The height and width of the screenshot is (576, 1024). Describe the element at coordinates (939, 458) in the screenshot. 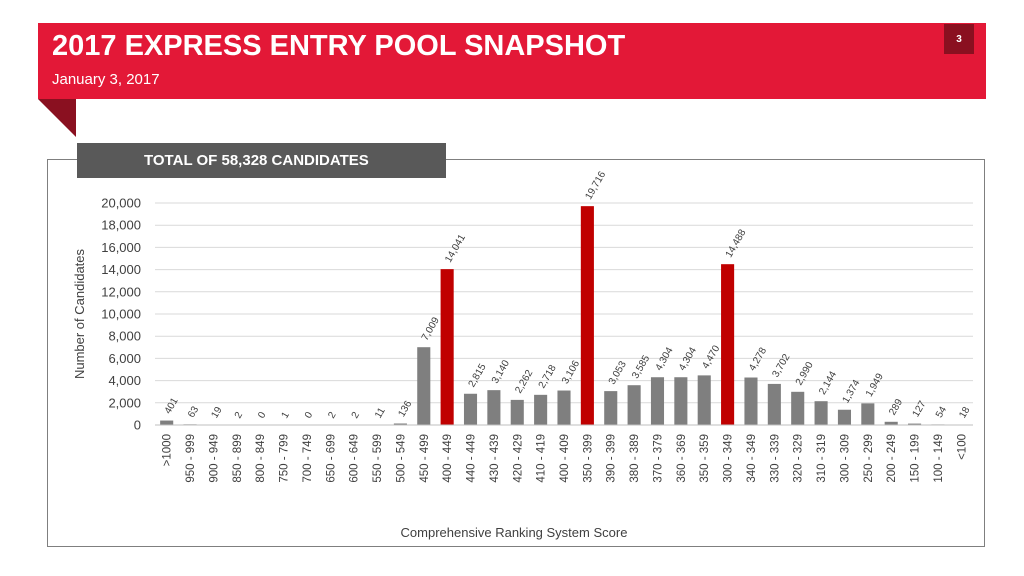

I see `x-tick-label: 100 - 149` at that location.